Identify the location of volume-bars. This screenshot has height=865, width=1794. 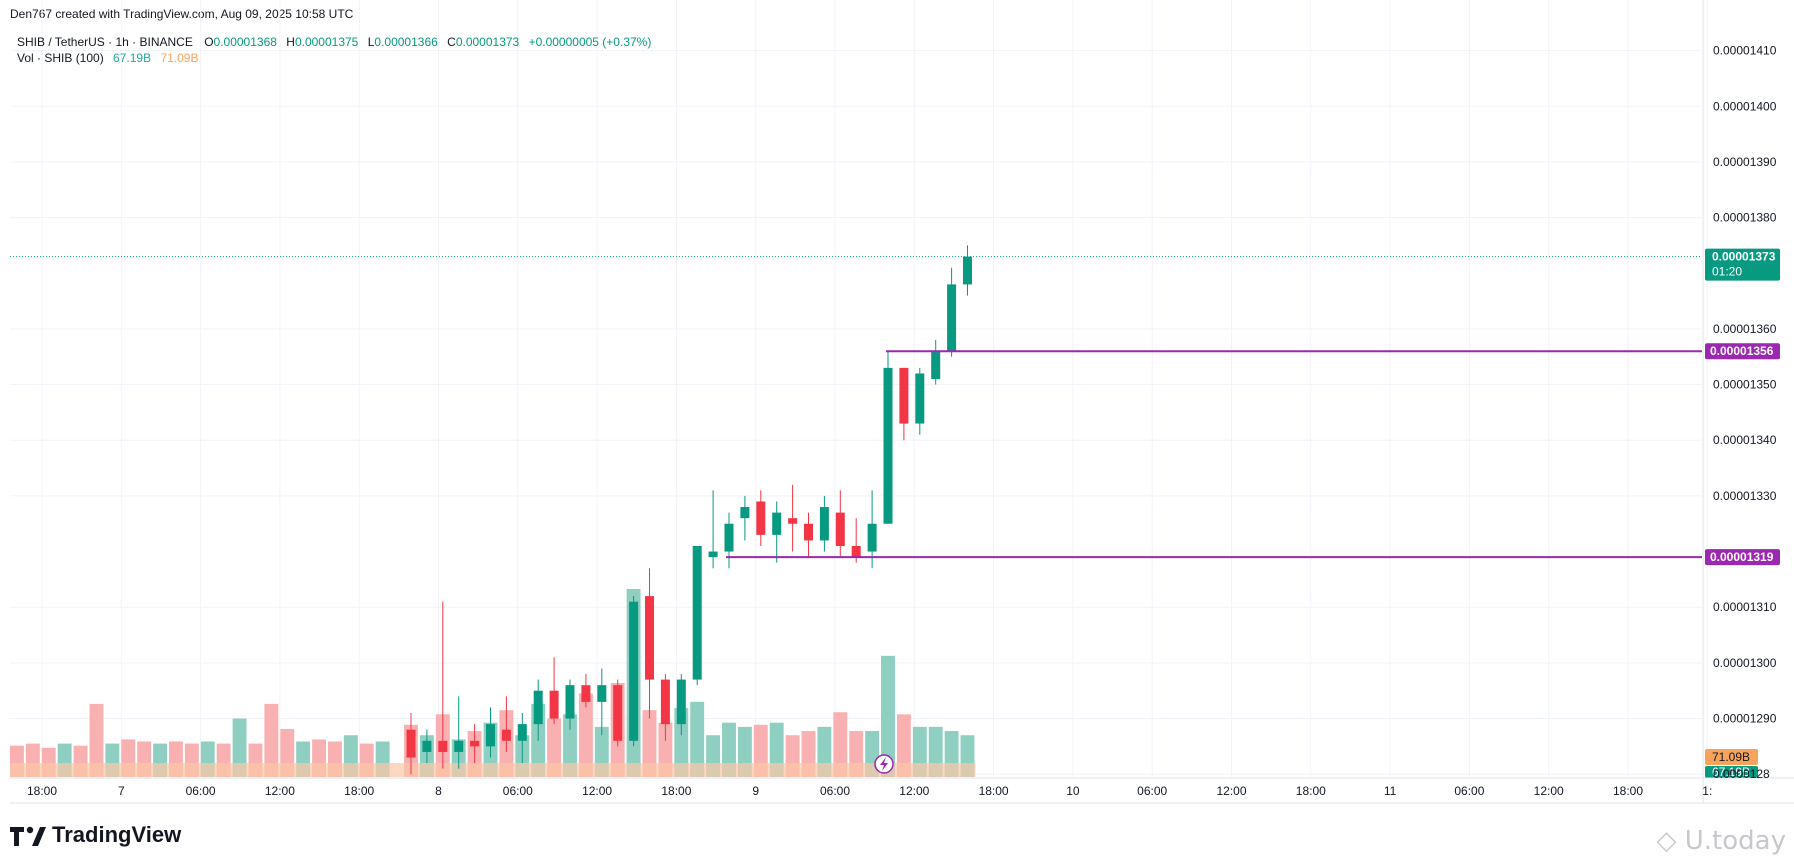
(493, 683).